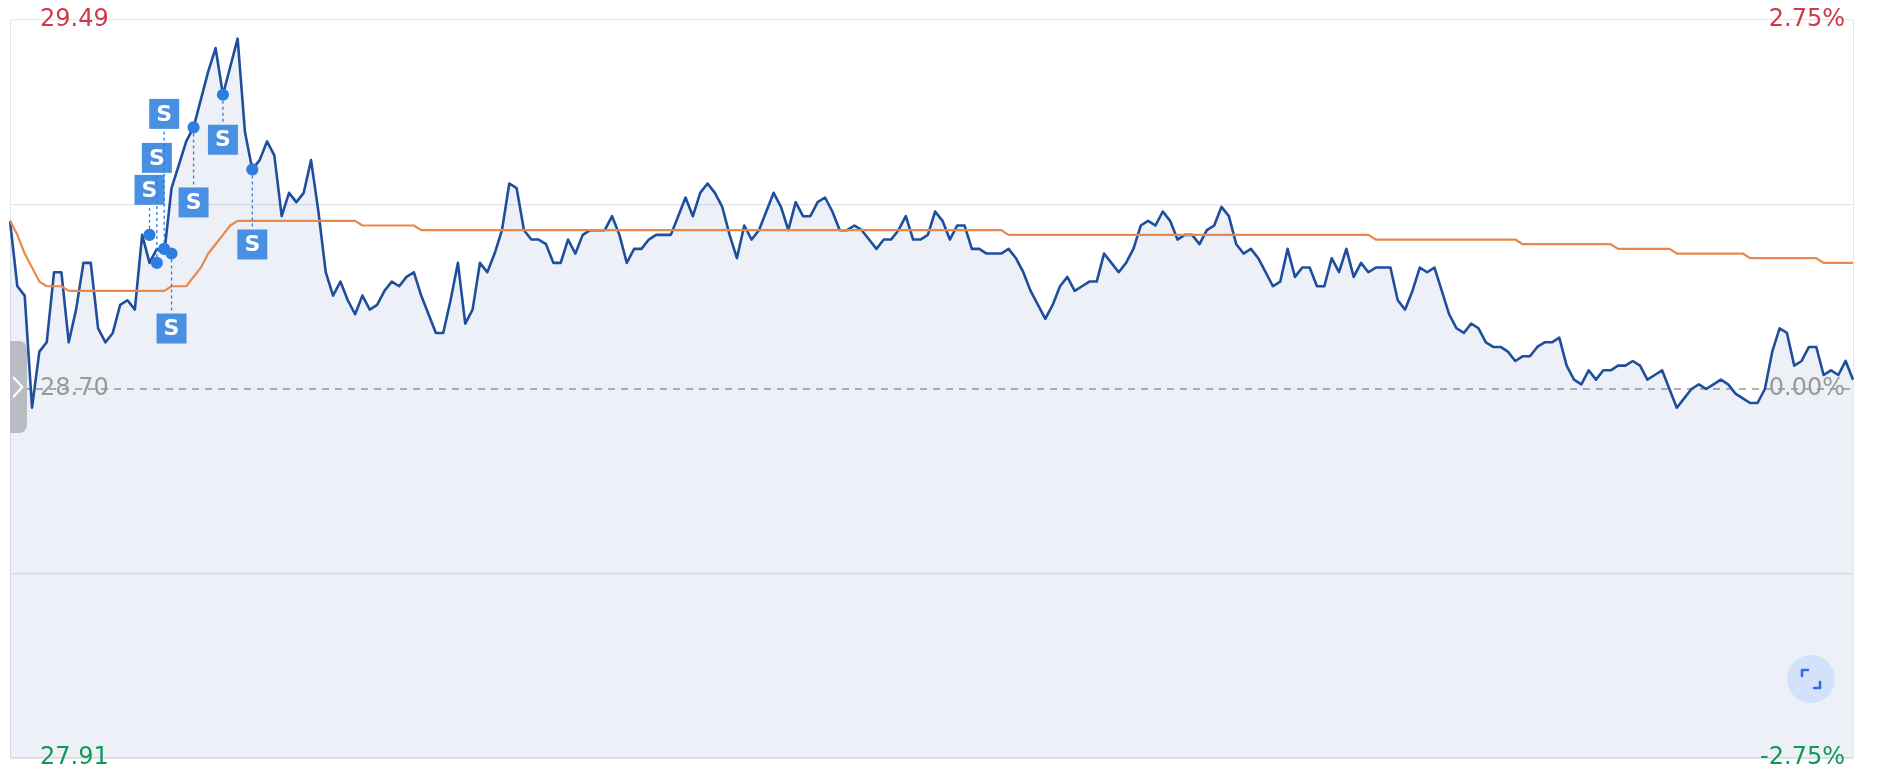 Image resolution: width=1877 pixels, height=778 pixels. I want to click on y2-tick-label: -2.75%, so click(1802, 756).